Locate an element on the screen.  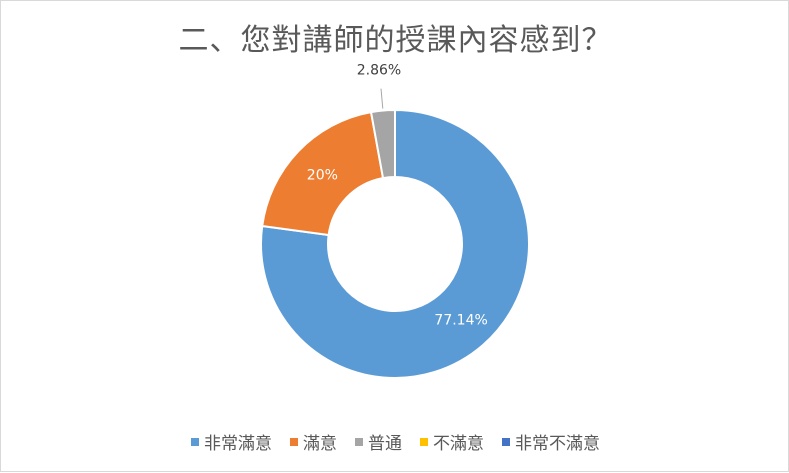
slice-satisfied is located at coordinates (323, 173).